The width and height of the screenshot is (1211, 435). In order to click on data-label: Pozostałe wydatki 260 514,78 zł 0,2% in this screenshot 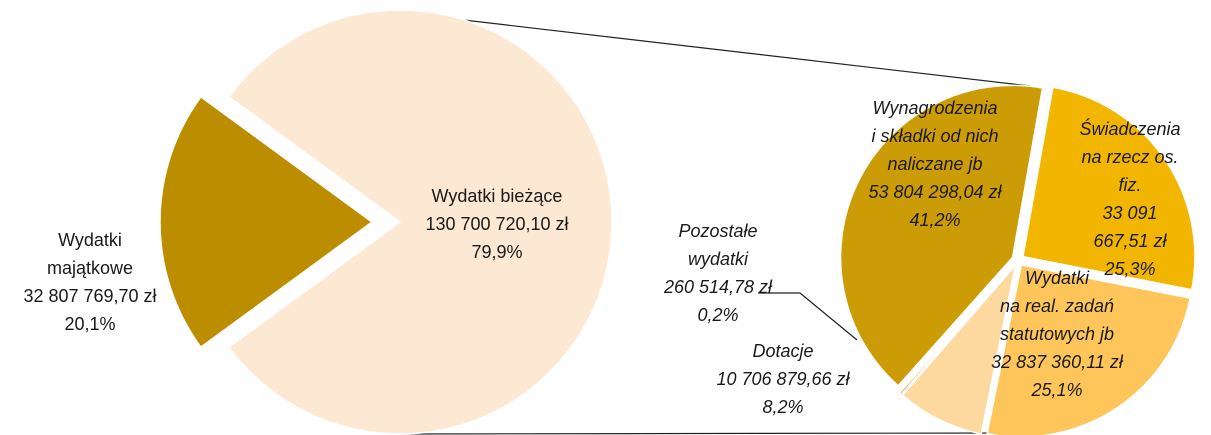, I will do `click(718, 273)`.